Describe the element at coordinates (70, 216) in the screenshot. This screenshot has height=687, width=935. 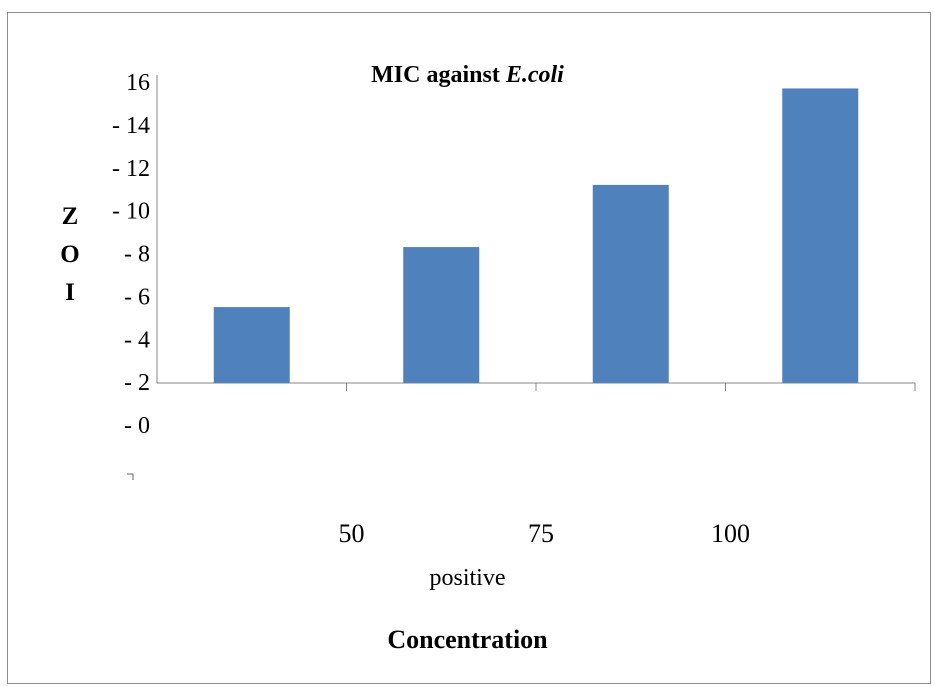
I see `y-axis-label-letter: Z` at that location.